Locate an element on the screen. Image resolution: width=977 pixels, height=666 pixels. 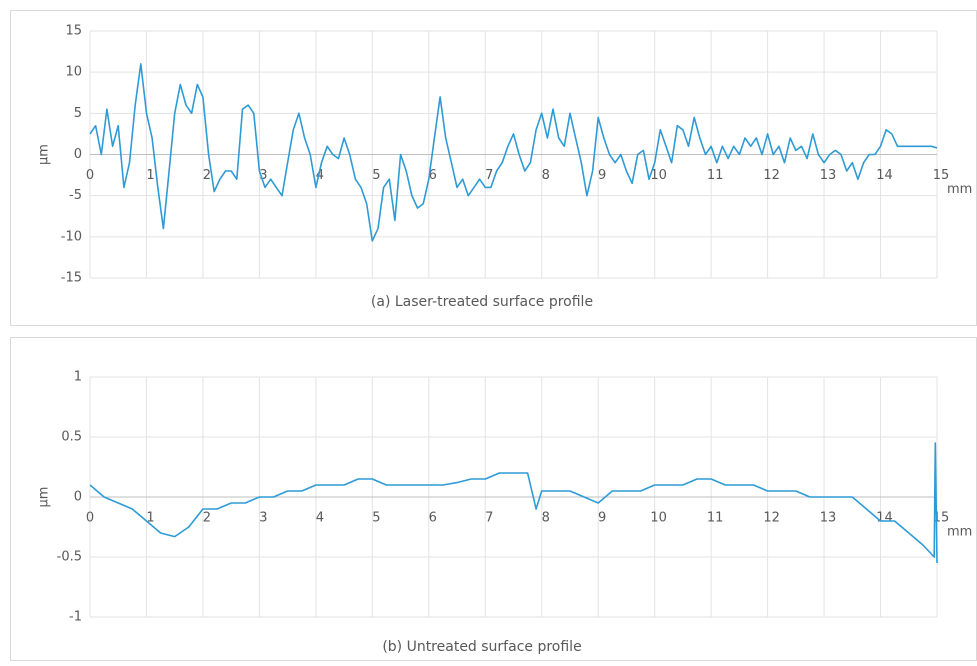
y-tick-label: 5 is located at coordinates (78, 113).